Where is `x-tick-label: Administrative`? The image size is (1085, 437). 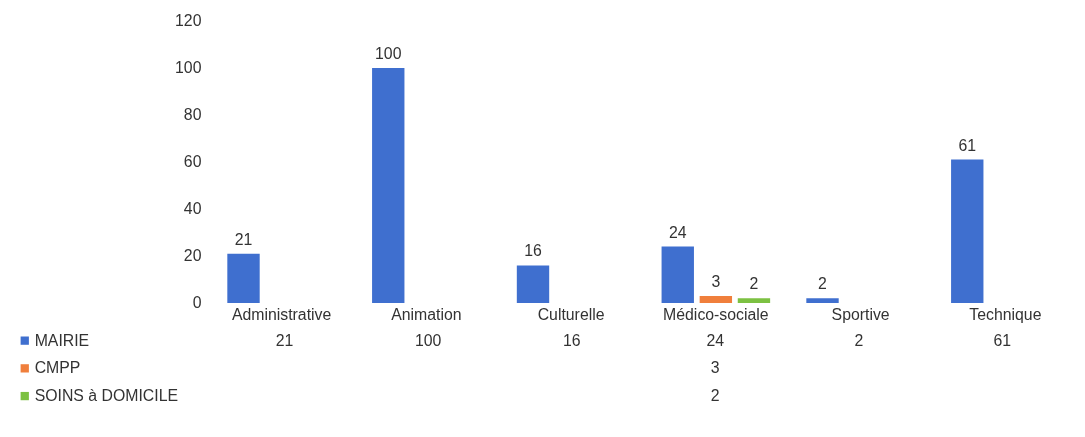 x-tick-label: Administrative is located at coordinates (281, 315).